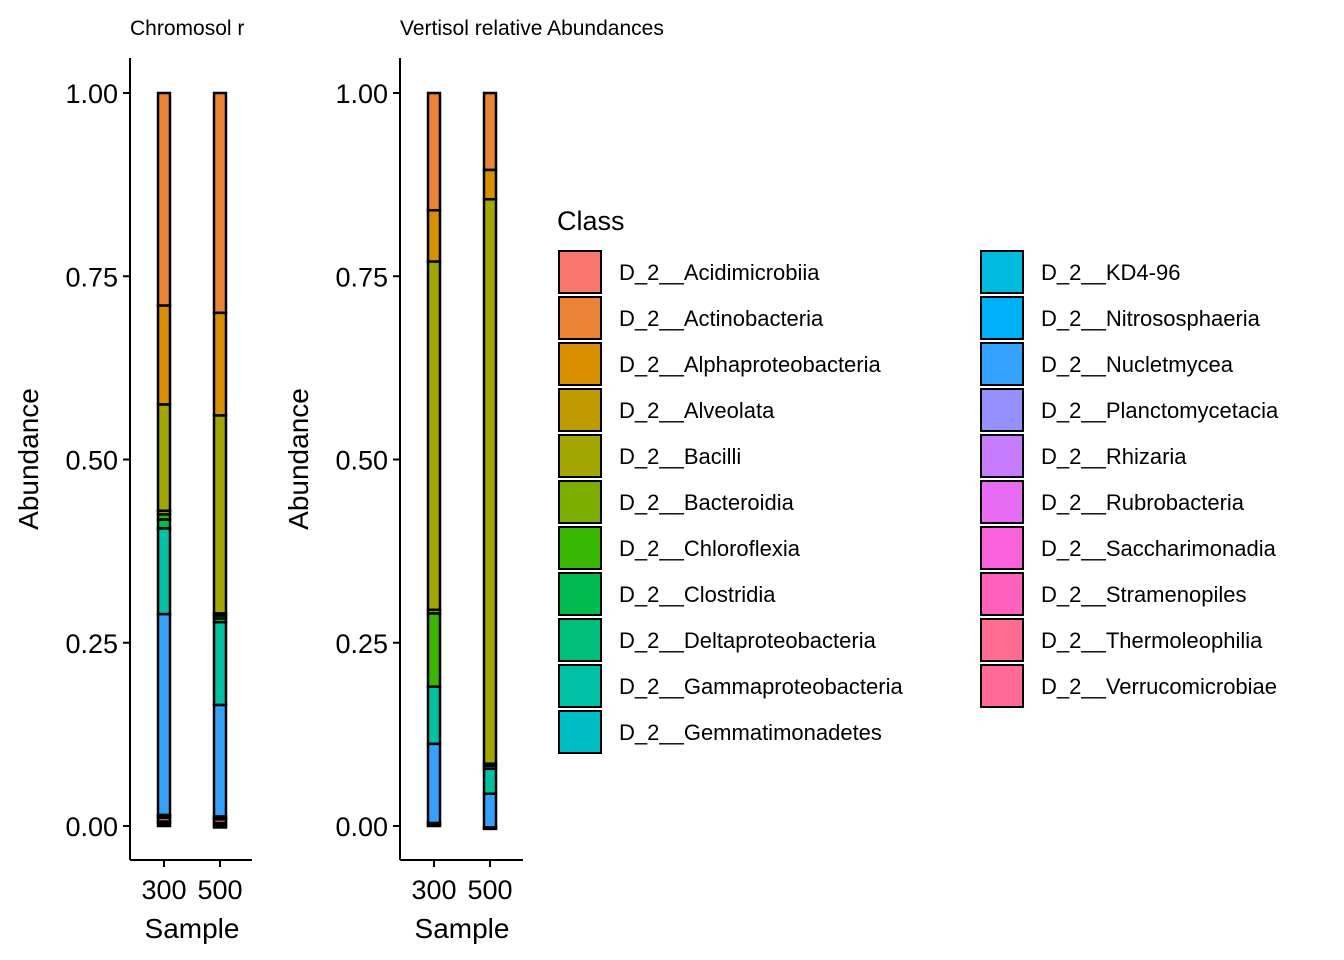  Describe the element at coordinates (1159, 686) in the screenshot. I see `legend-label: D_2__Verrucomicrobiae` at that location.